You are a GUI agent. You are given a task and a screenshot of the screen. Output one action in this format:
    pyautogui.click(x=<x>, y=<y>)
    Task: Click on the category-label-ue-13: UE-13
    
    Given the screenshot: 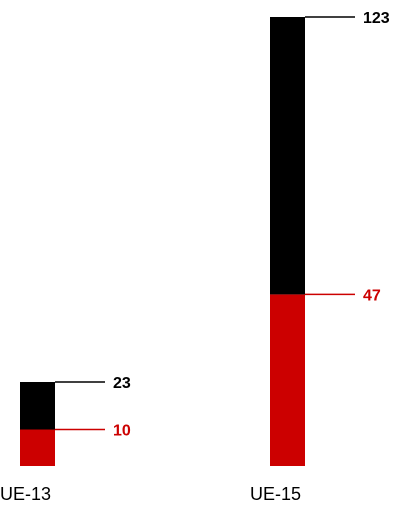 What is the action you would take?
    pyautogui.click(x=25, y=494)
    